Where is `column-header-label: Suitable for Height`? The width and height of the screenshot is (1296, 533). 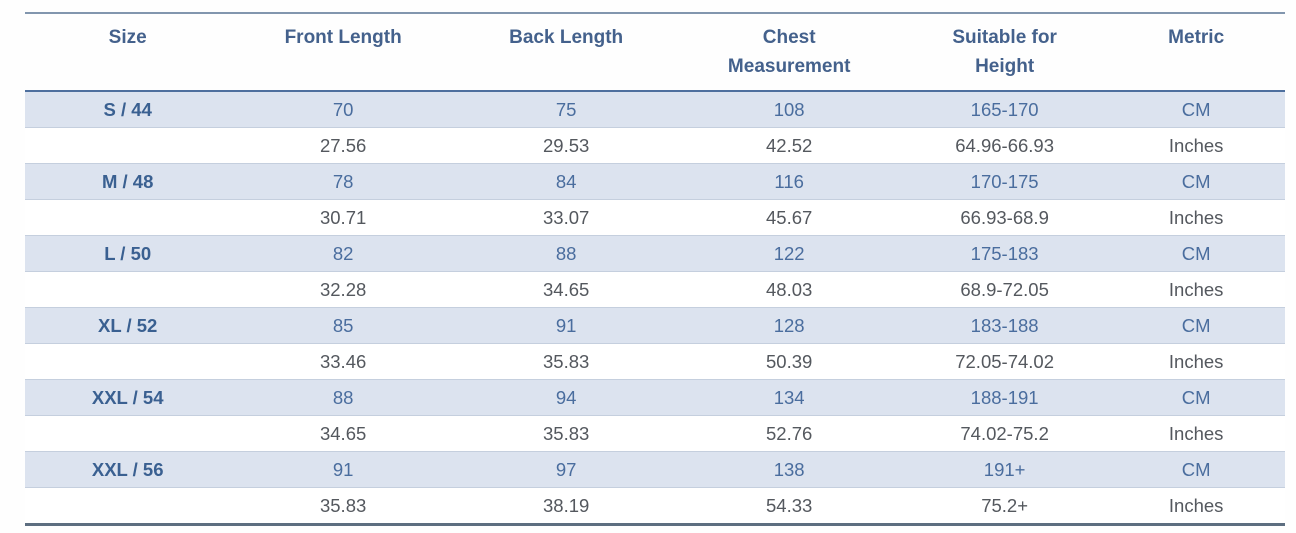
column-header-label: Suitable for Height is located at coordinates (1004, 52).